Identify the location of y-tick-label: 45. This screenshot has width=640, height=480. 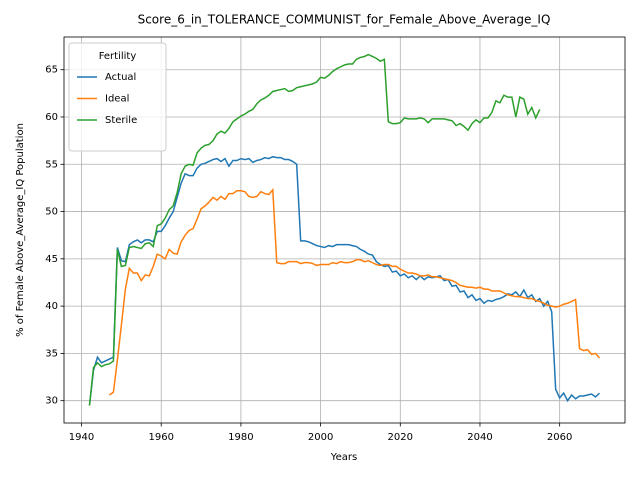
(51, 259).